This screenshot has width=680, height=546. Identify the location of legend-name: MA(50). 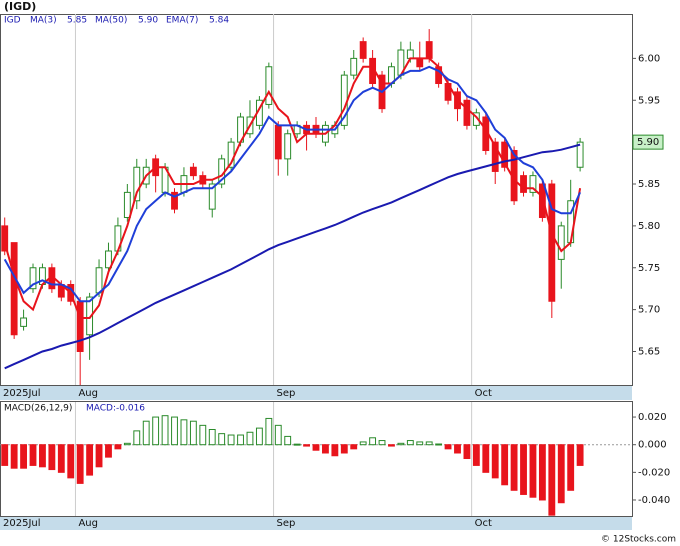
(111, 21).